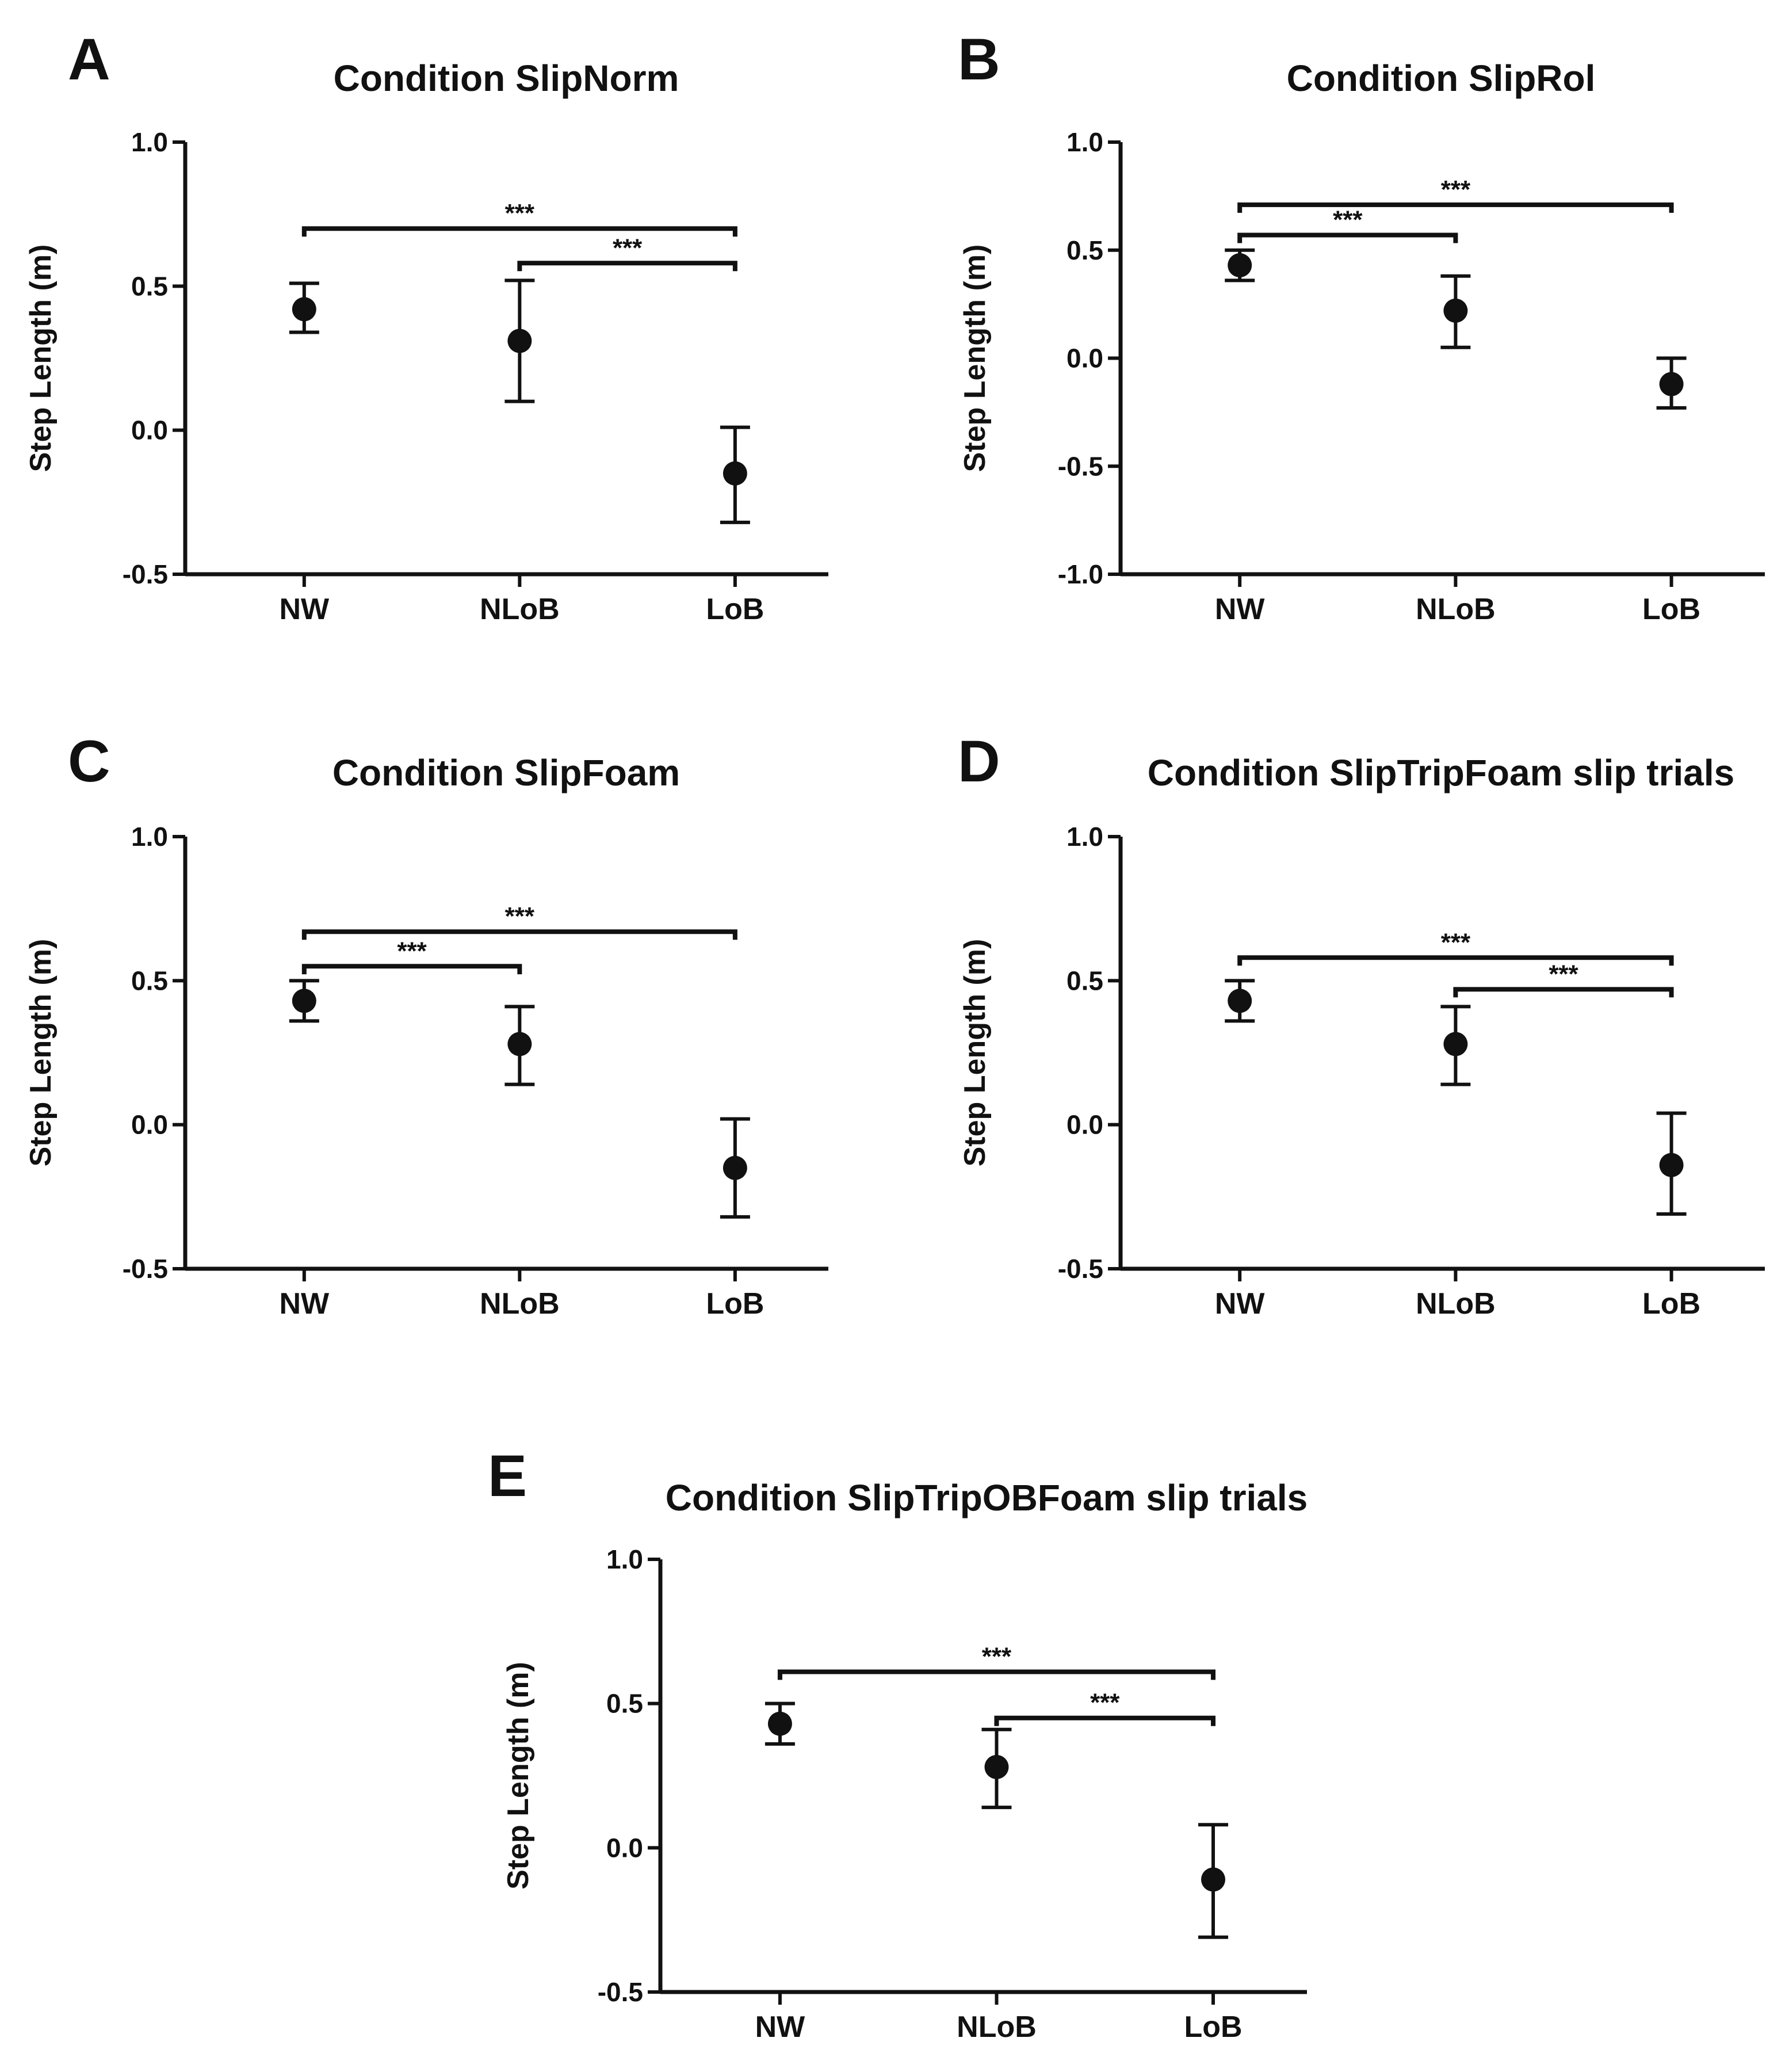 This screenshot has width=1789, height=2072. I want to click on panel-letter: E, so click(508, 1476).